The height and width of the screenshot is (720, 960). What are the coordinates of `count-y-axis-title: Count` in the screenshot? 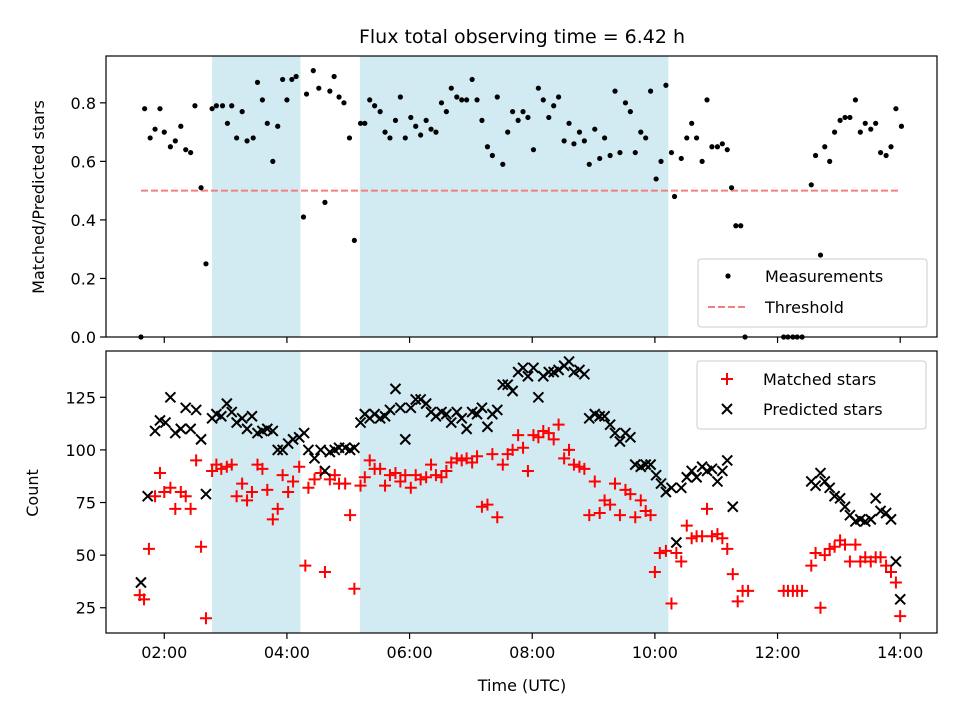 It's located at (32, 493).